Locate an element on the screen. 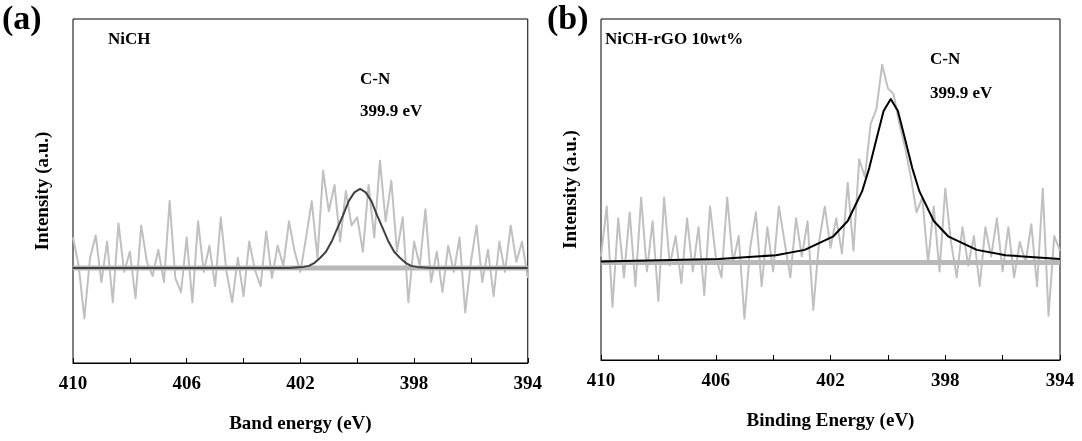  text: C-N is located at coordinates (375, 78).